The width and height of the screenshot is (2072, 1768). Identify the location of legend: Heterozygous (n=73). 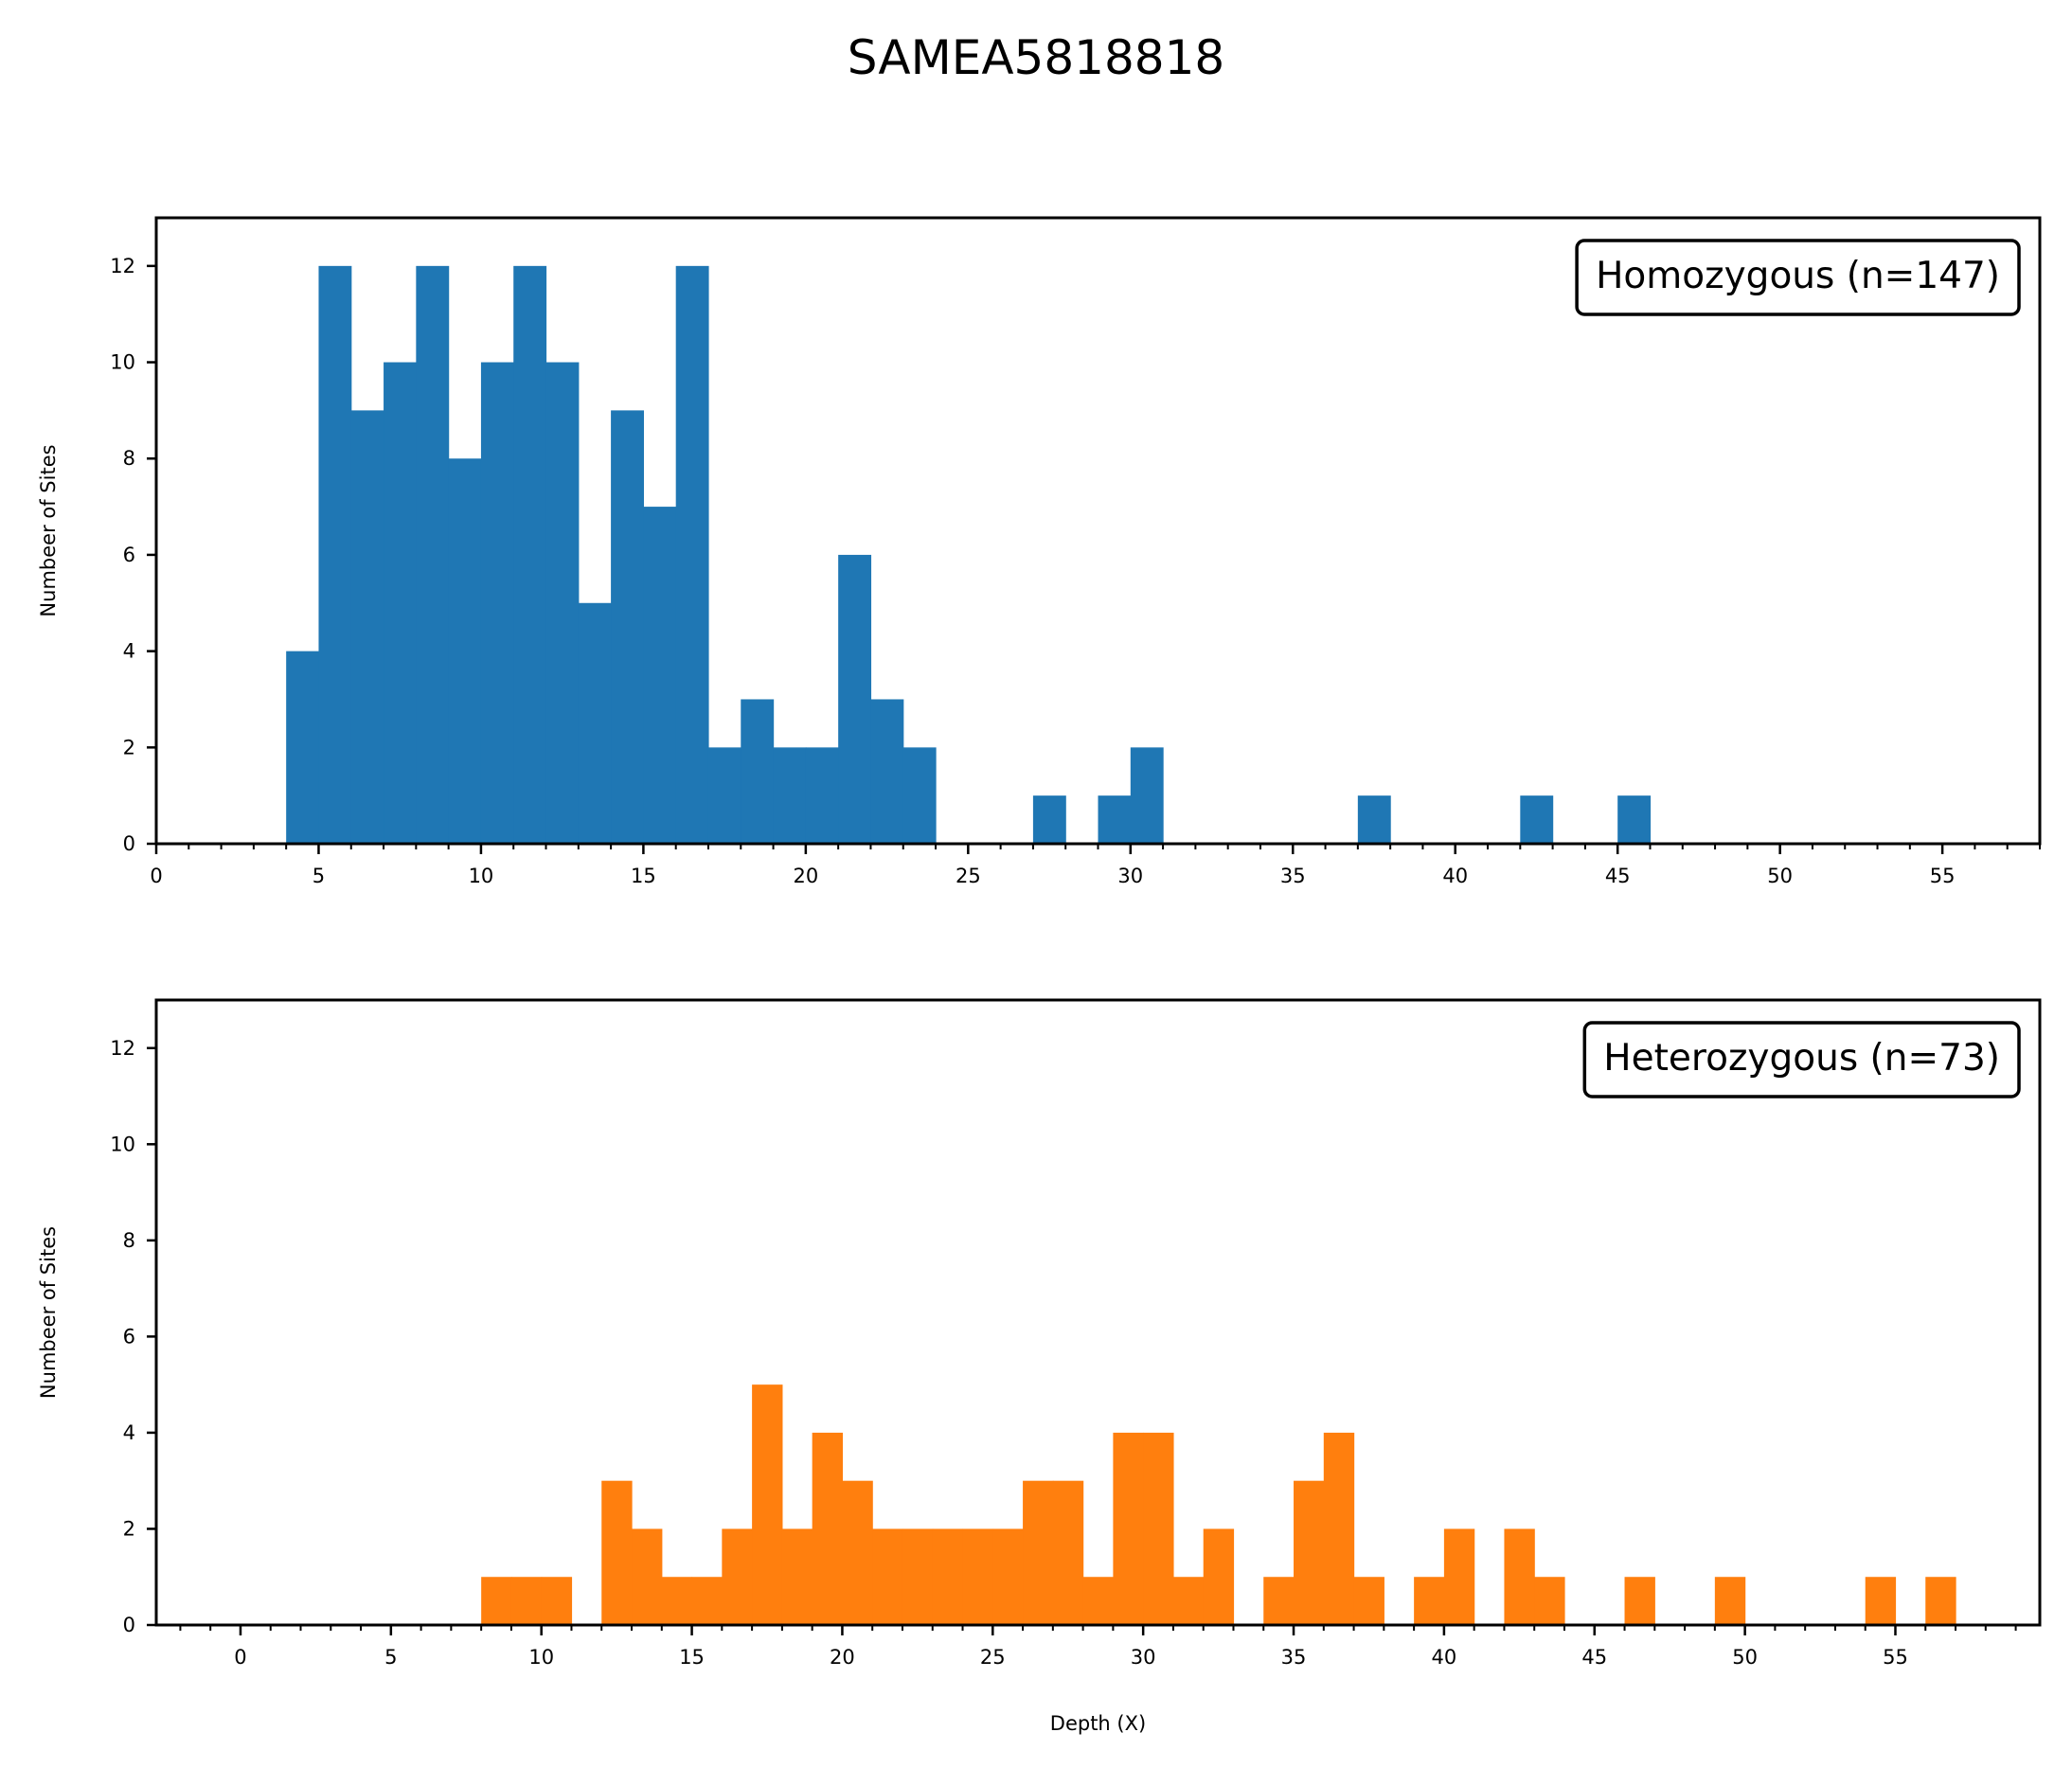
(1802, 1059).